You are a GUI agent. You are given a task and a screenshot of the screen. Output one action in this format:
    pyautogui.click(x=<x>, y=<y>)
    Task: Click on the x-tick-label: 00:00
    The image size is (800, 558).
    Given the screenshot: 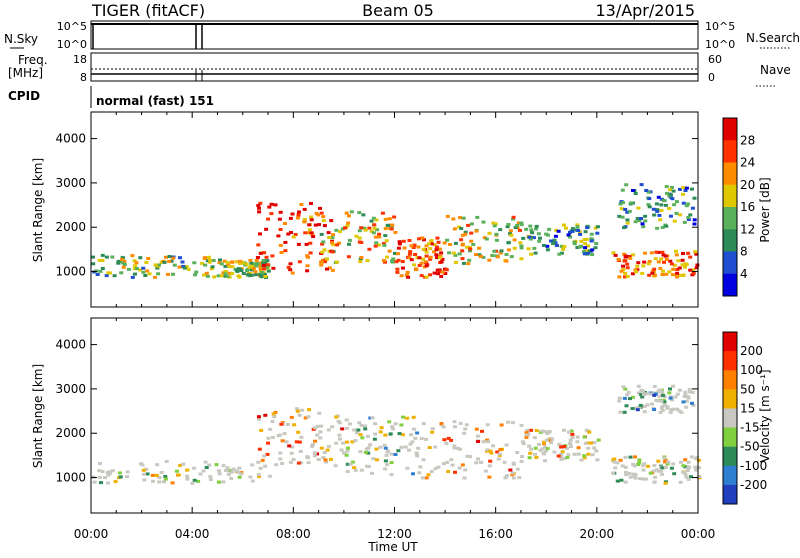 What is the action you would take?
    pyautogui.click(x=698, y=534)
    